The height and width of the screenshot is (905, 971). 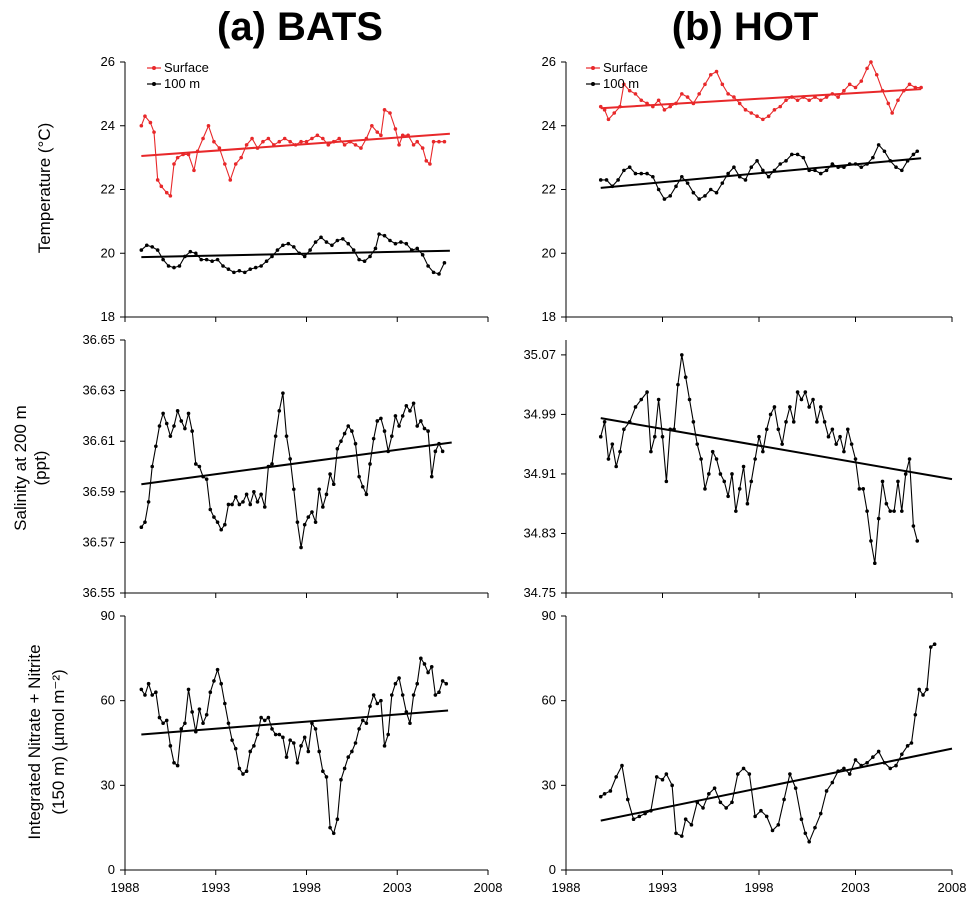 What do you see at coordinates (58, 741) in the screenshot?
I see `ylabel-nitrate-line2: (150 m) (µmol m⁻²)` at bounding box center [58, 741].